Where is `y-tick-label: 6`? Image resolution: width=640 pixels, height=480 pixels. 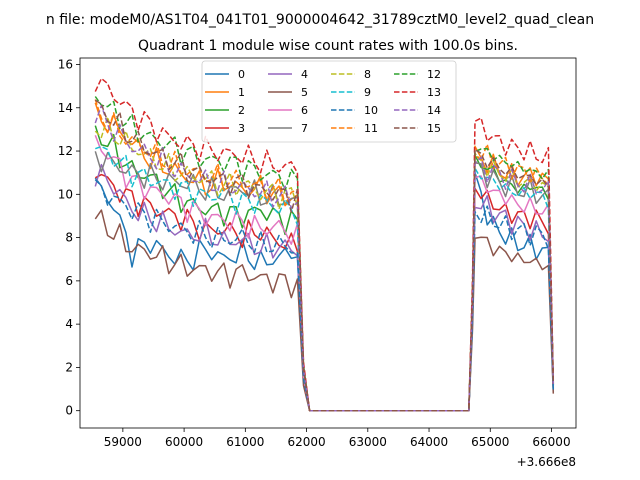
y-tick-label: 6 is located at coordinates (69, 281).